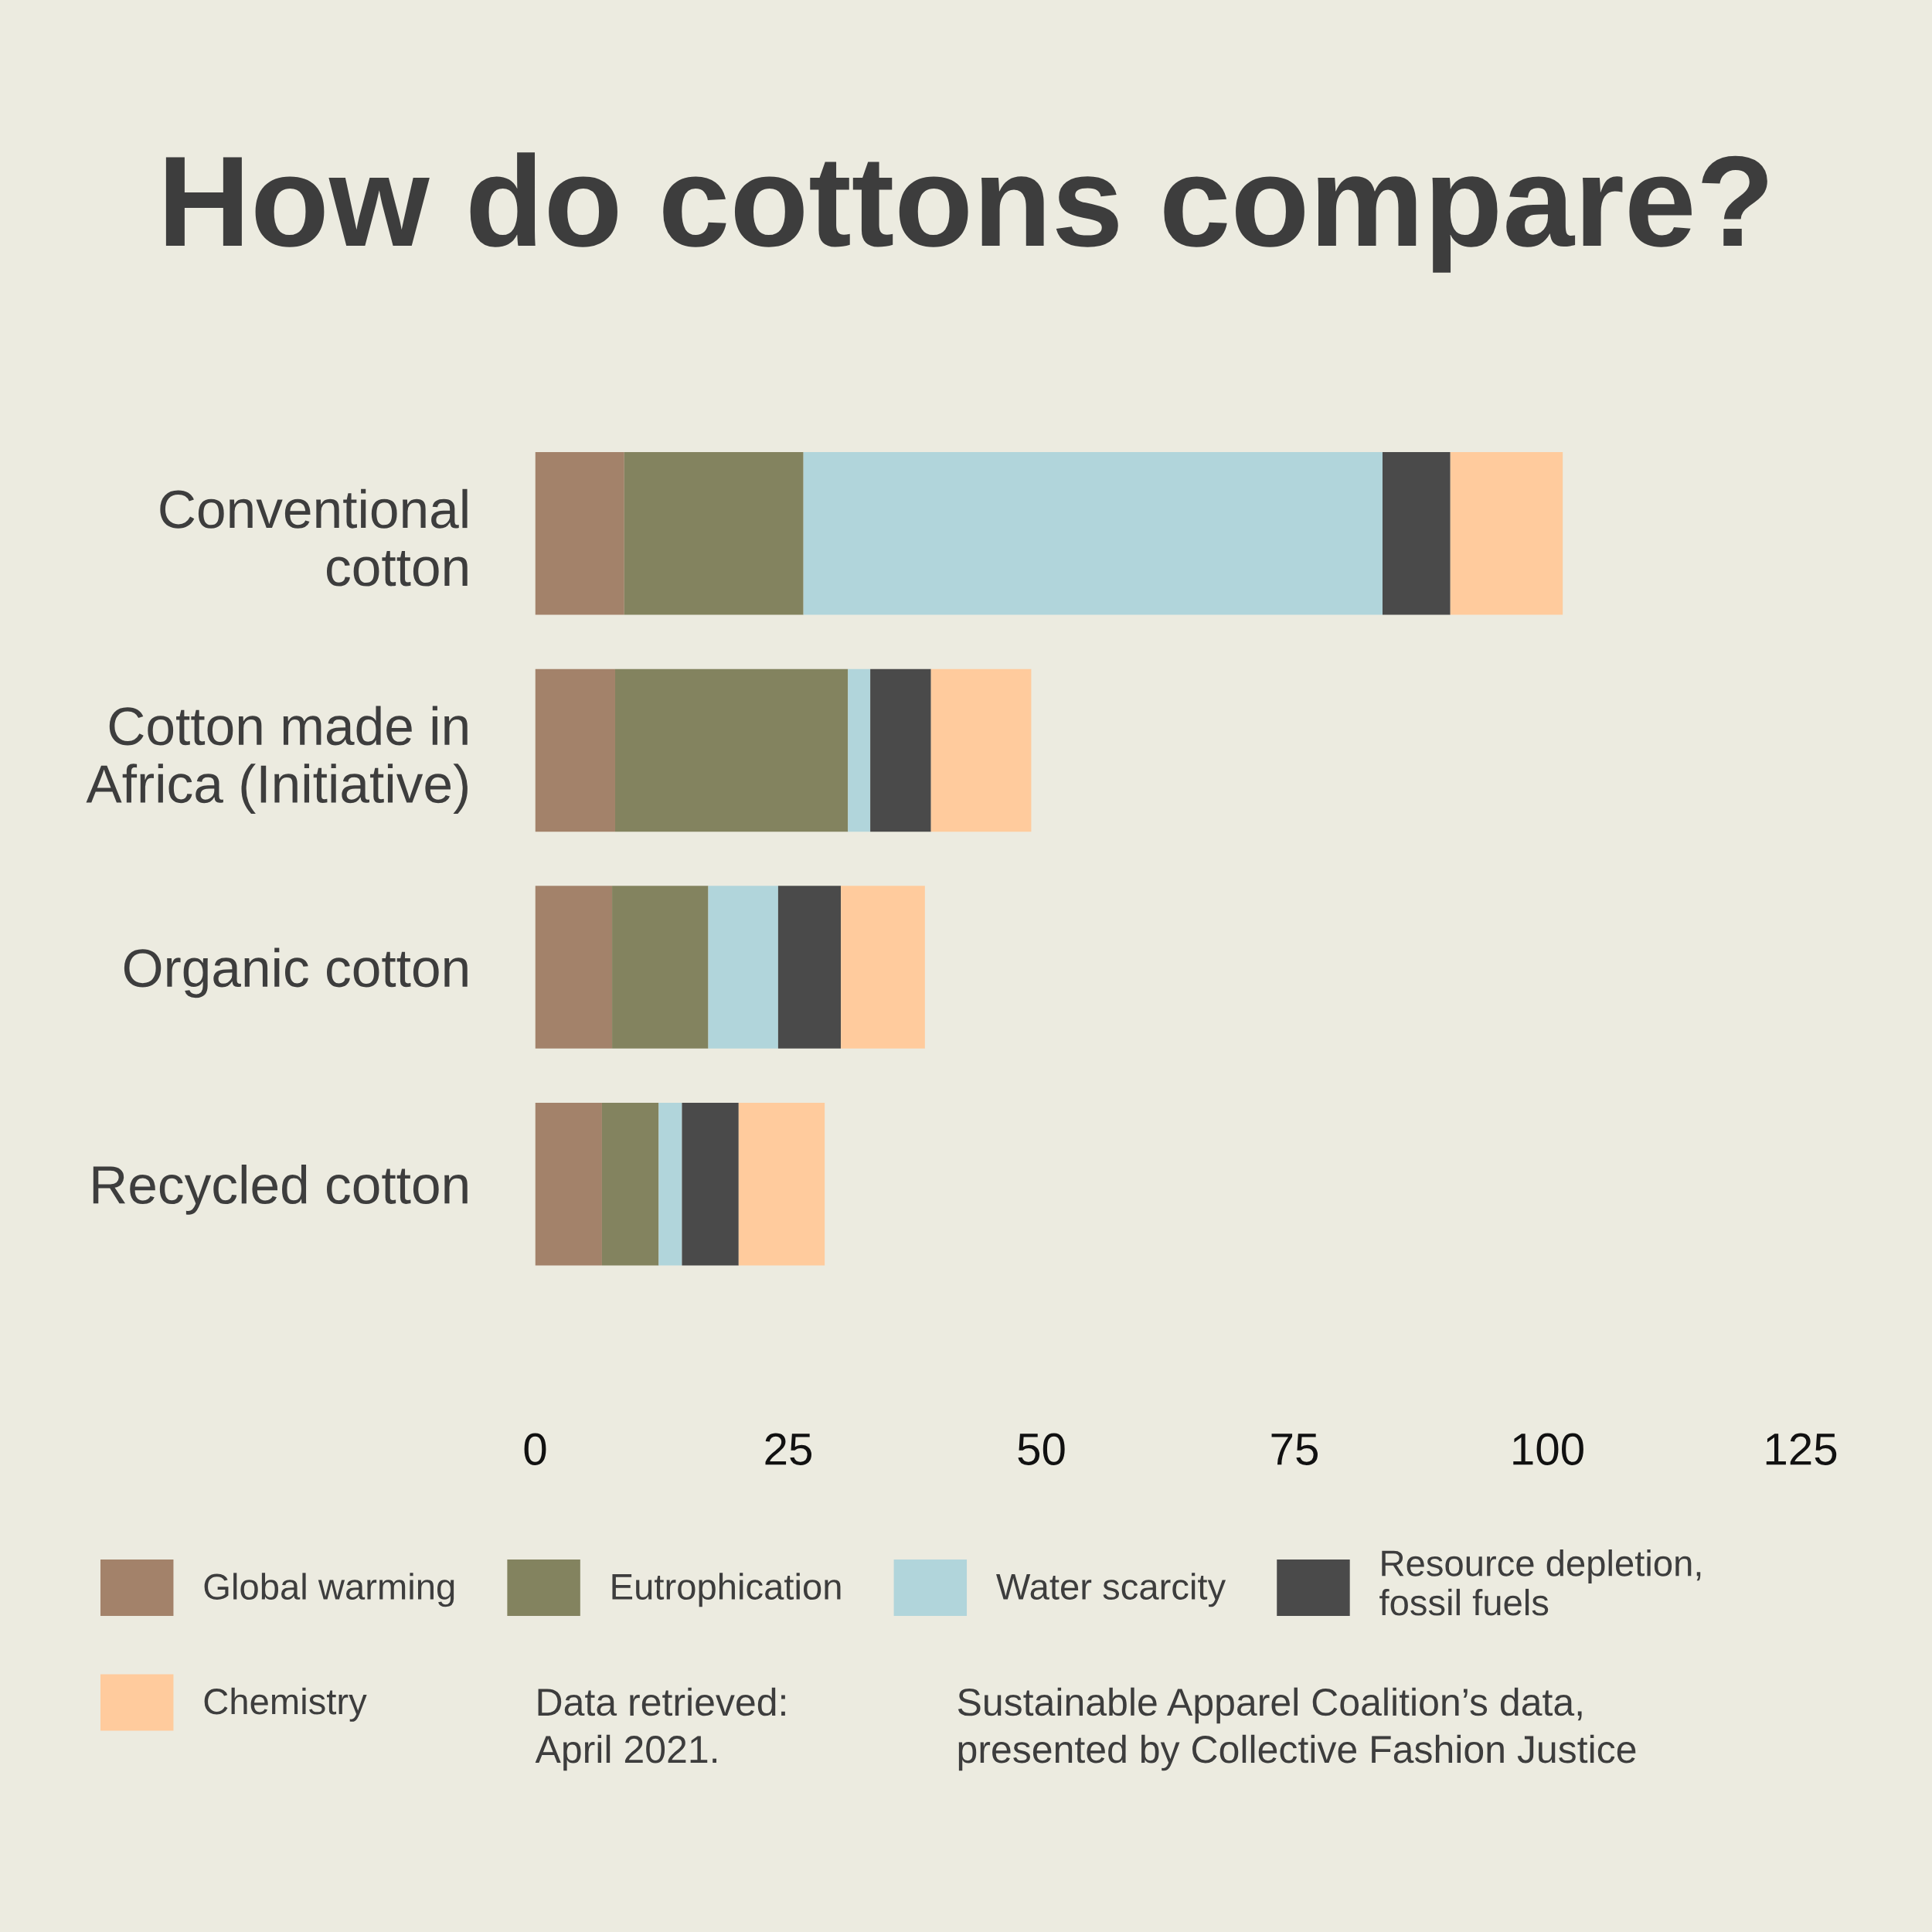  What do you see at coordinates (314, 538) in the screenshot?
I see `y-tick-label: Conventional cotton` at bounding box center [314, 538].